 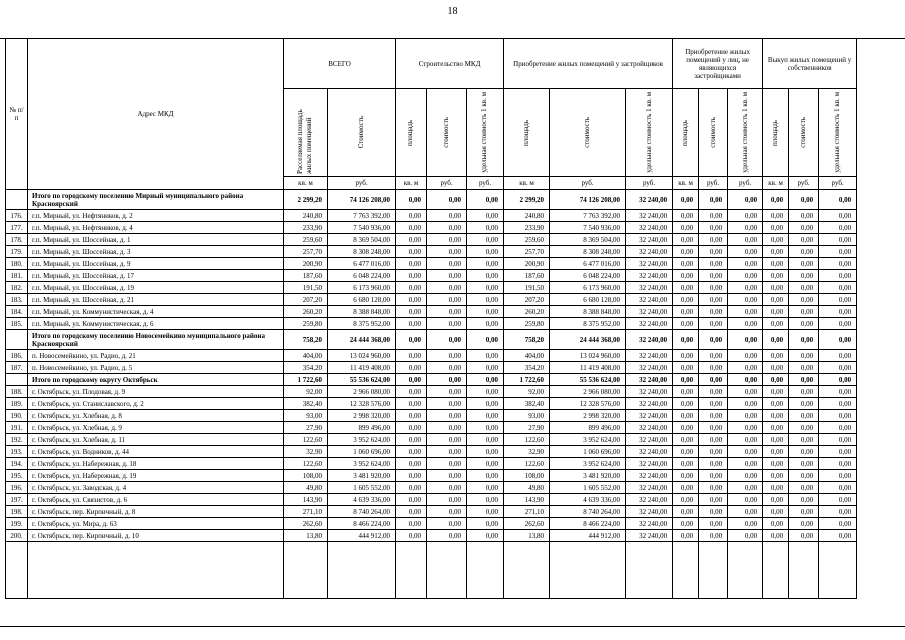 I want to click on row-value: 3 952 624,00, so click(x=361, y=463).